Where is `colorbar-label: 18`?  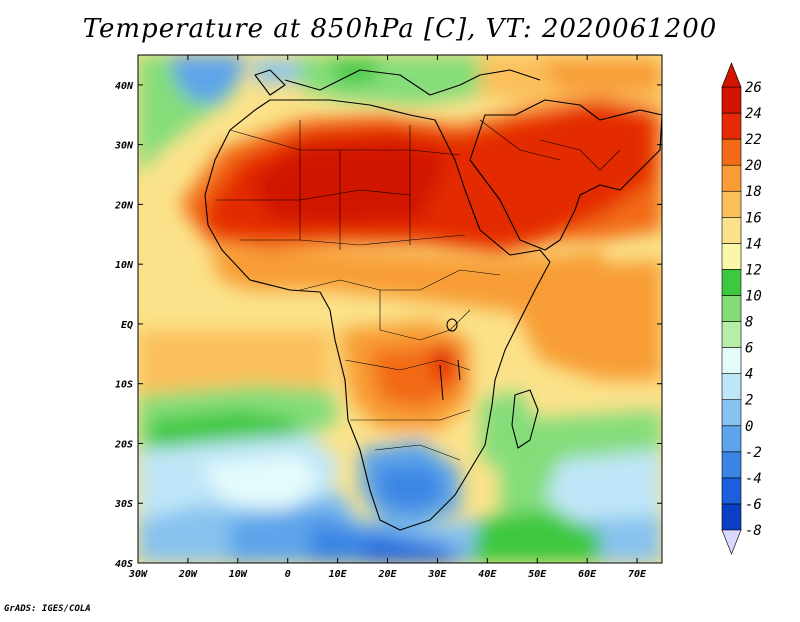
colorbar-label: 18 is located at coordinates (753, 192).